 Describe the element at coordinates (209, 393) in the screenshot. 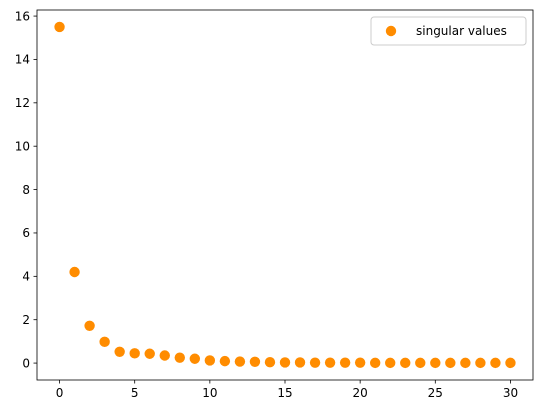

I see `x-tick-label: 10` at that location.